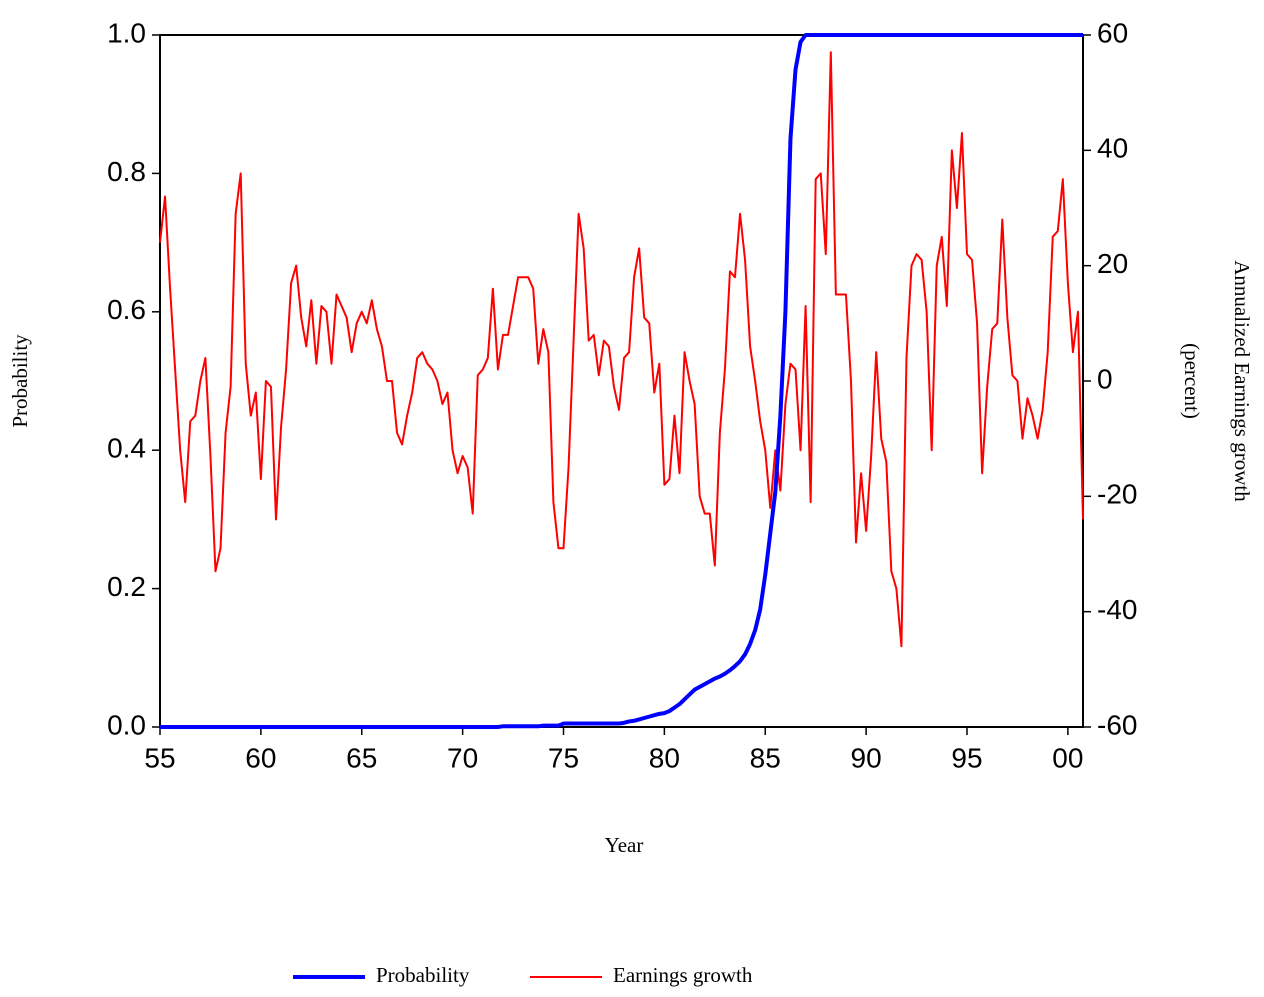 Image resolution: width=1264 pixels, height=997 pixels. What do you see at coordinates (423, 975) in the screenshot?
I see `legend-label: Probability` at bounding box center [423, 975].